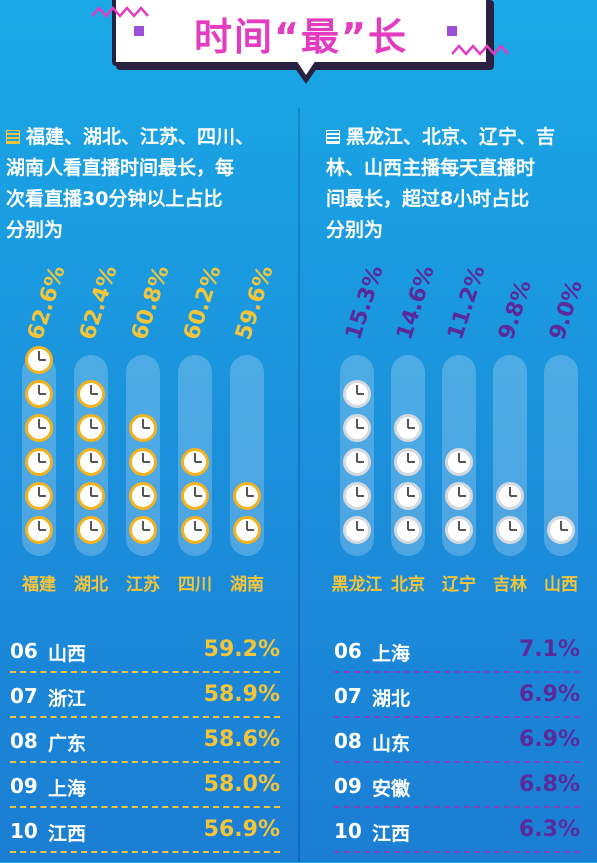 This screenshot has height=863, width=597. Describe the element at coordinates (457, 750) in the screenshot. I see `list-item: 08 山东 6.9%` at that location.